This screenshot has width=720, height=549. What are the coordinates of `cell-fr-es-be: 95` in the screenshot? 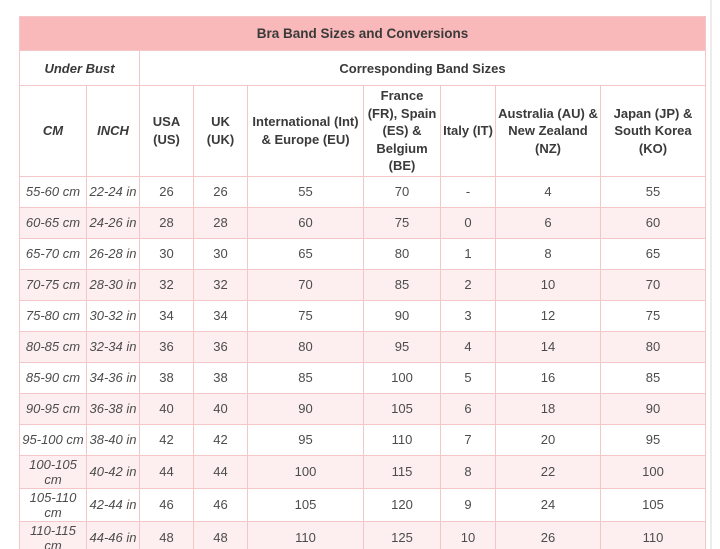 It's located at (402, 346).